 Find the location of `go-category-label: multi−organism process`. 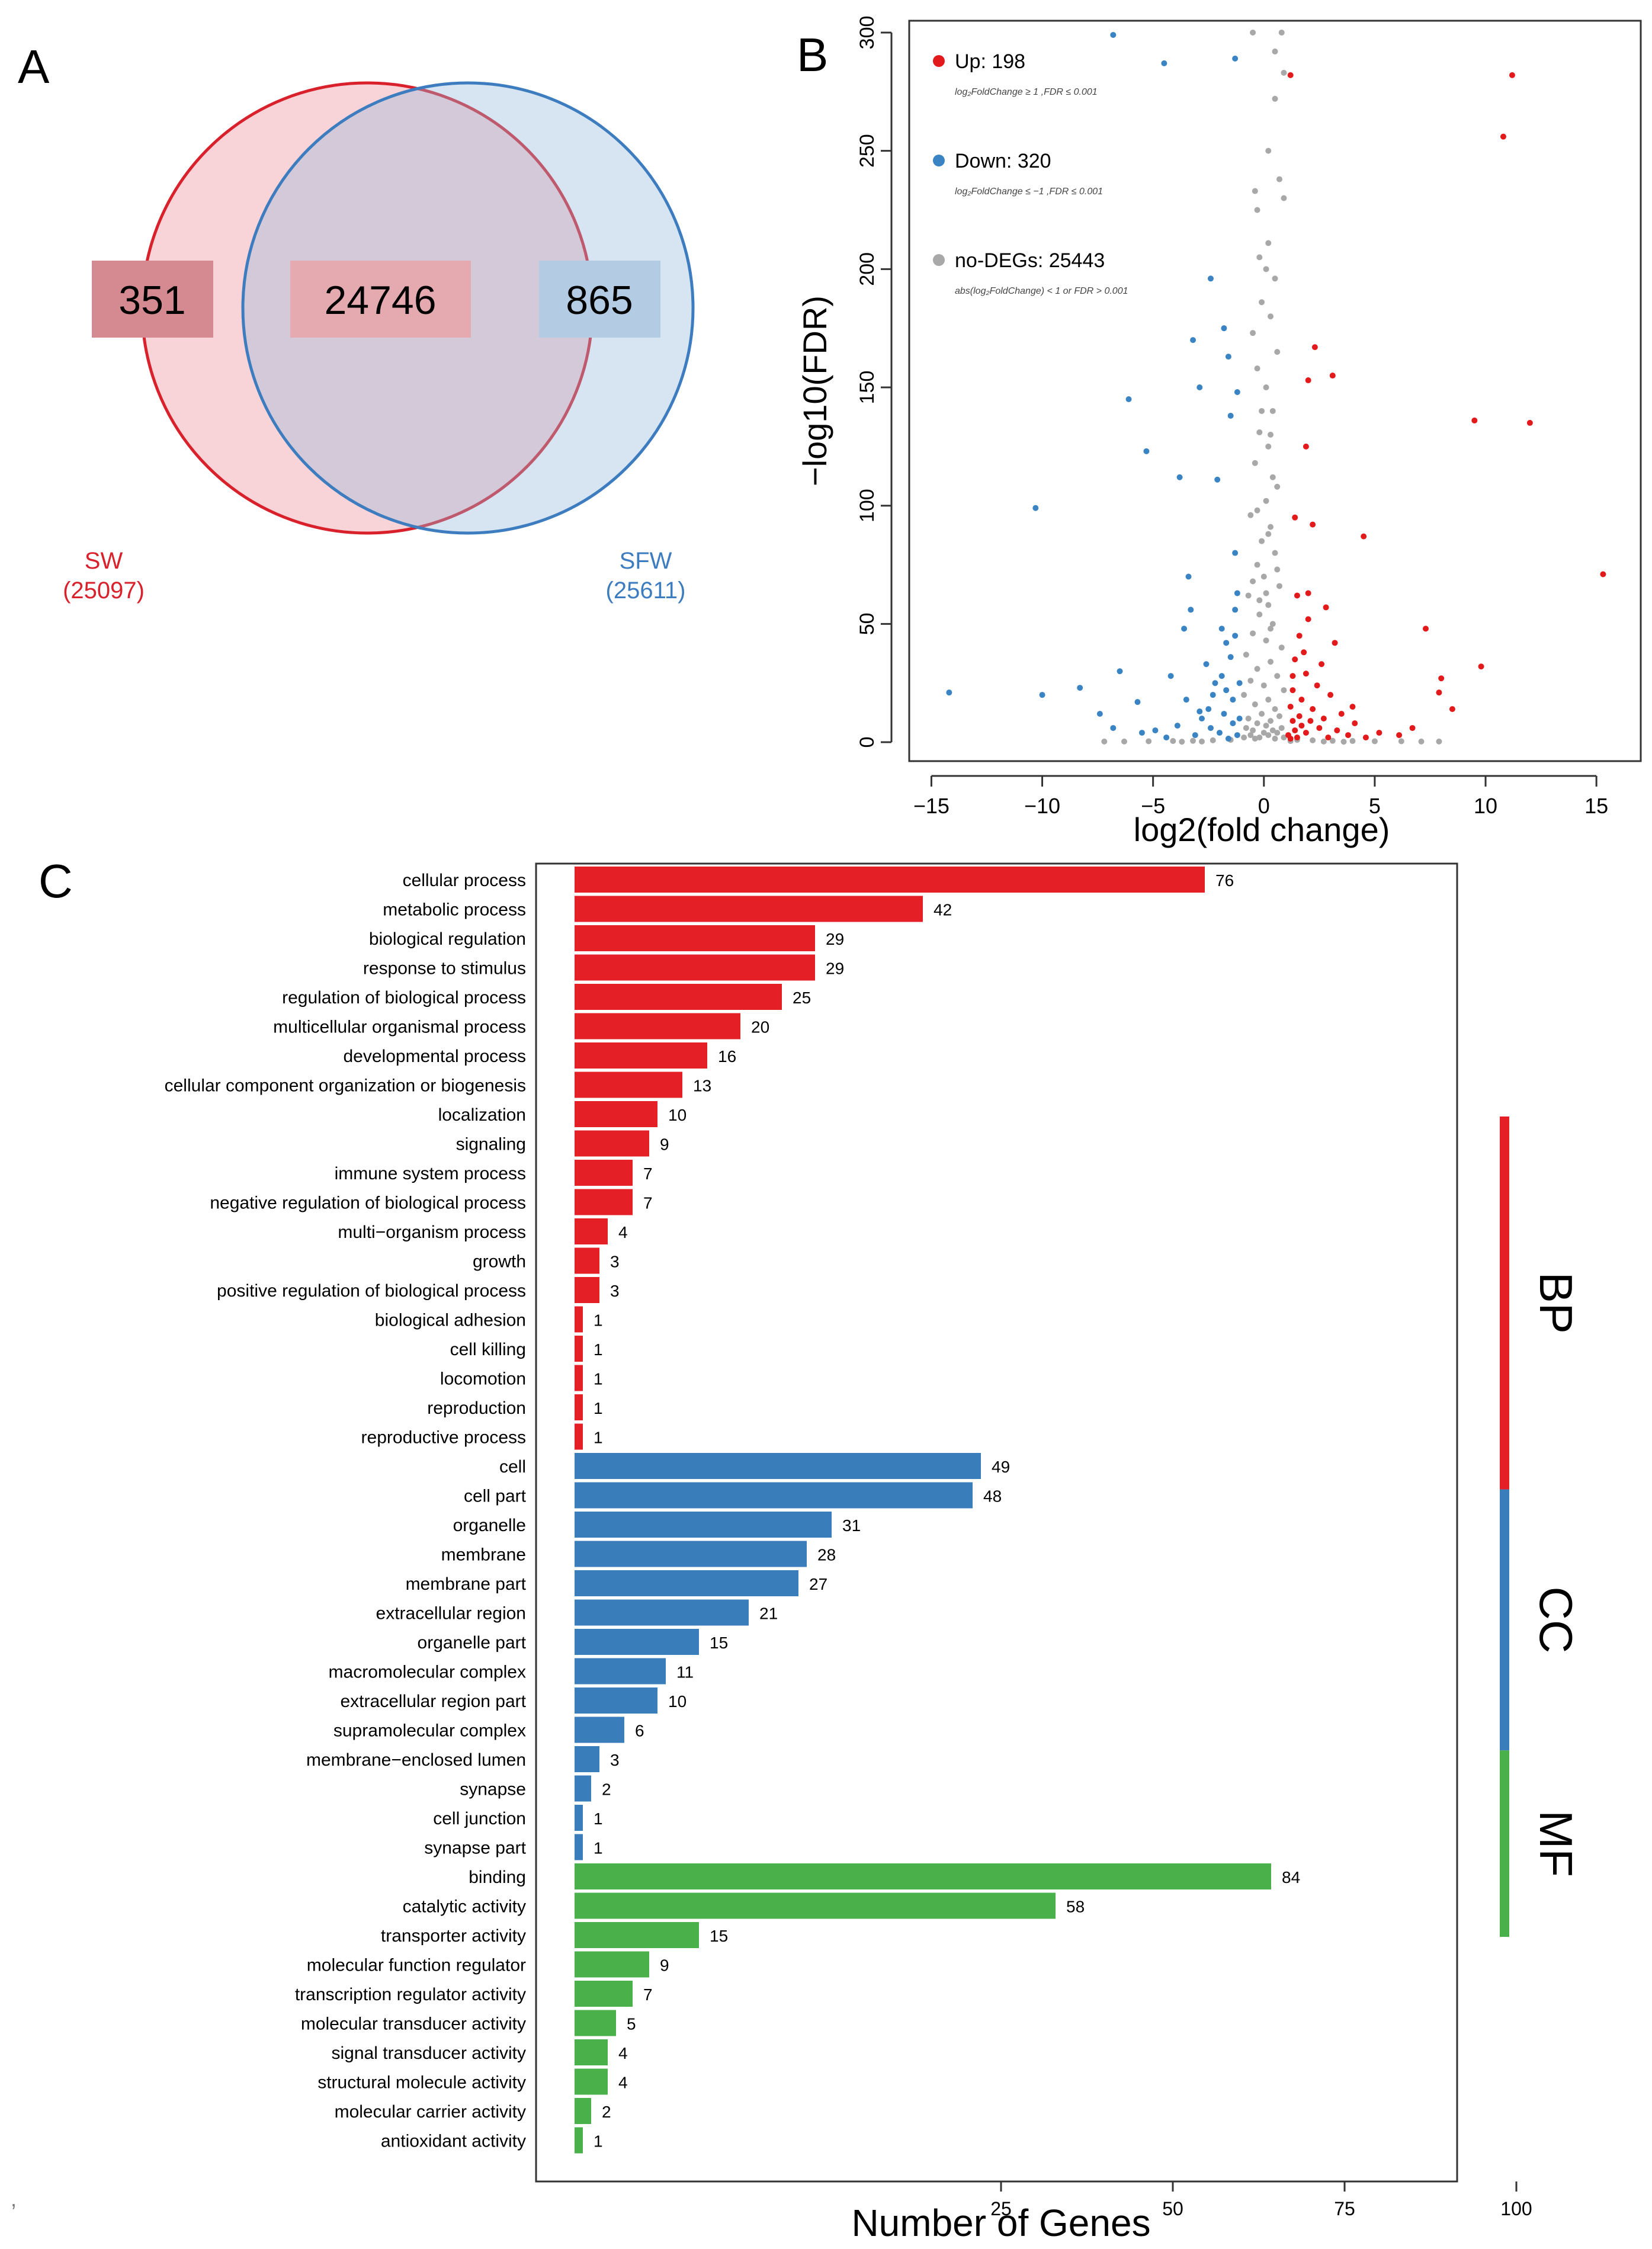

go-category-label: multi−organism process is located at coordinates (432, 1232).